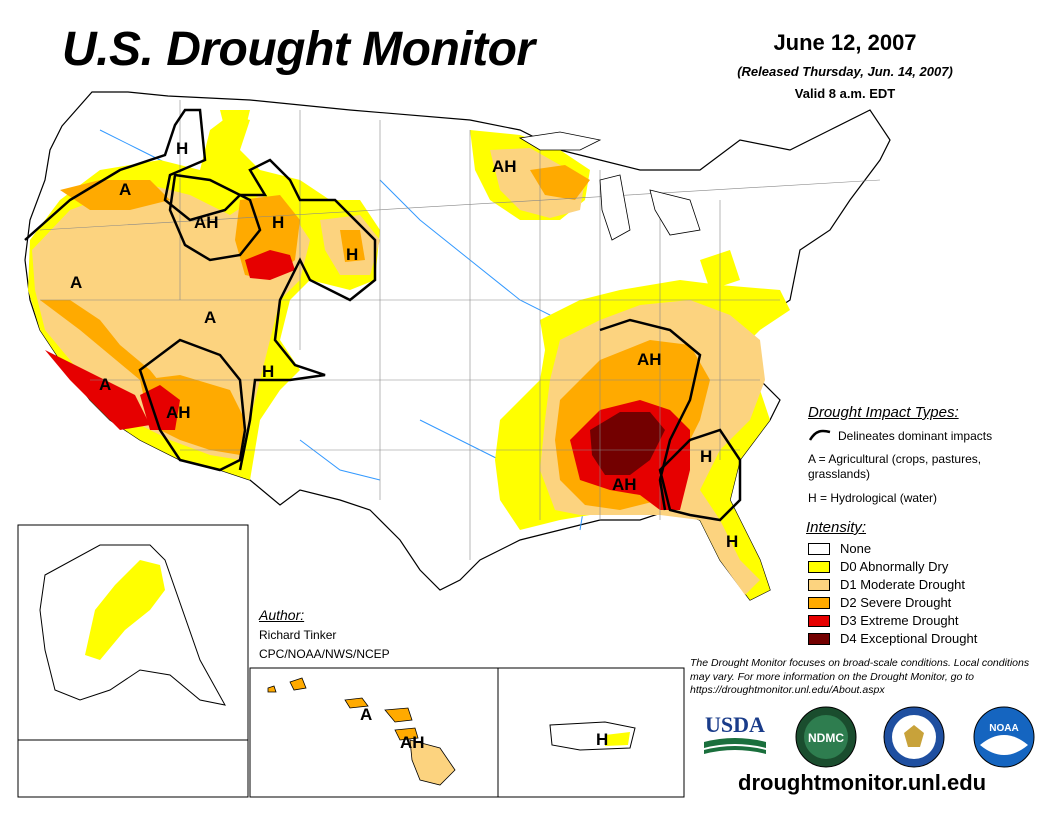 This screenshot has height=816, width=1056. What do you see at coordinates (845, 42) in the screenshot?
I see `map-date: June 12, 2007` at bounding box center [845, 42].